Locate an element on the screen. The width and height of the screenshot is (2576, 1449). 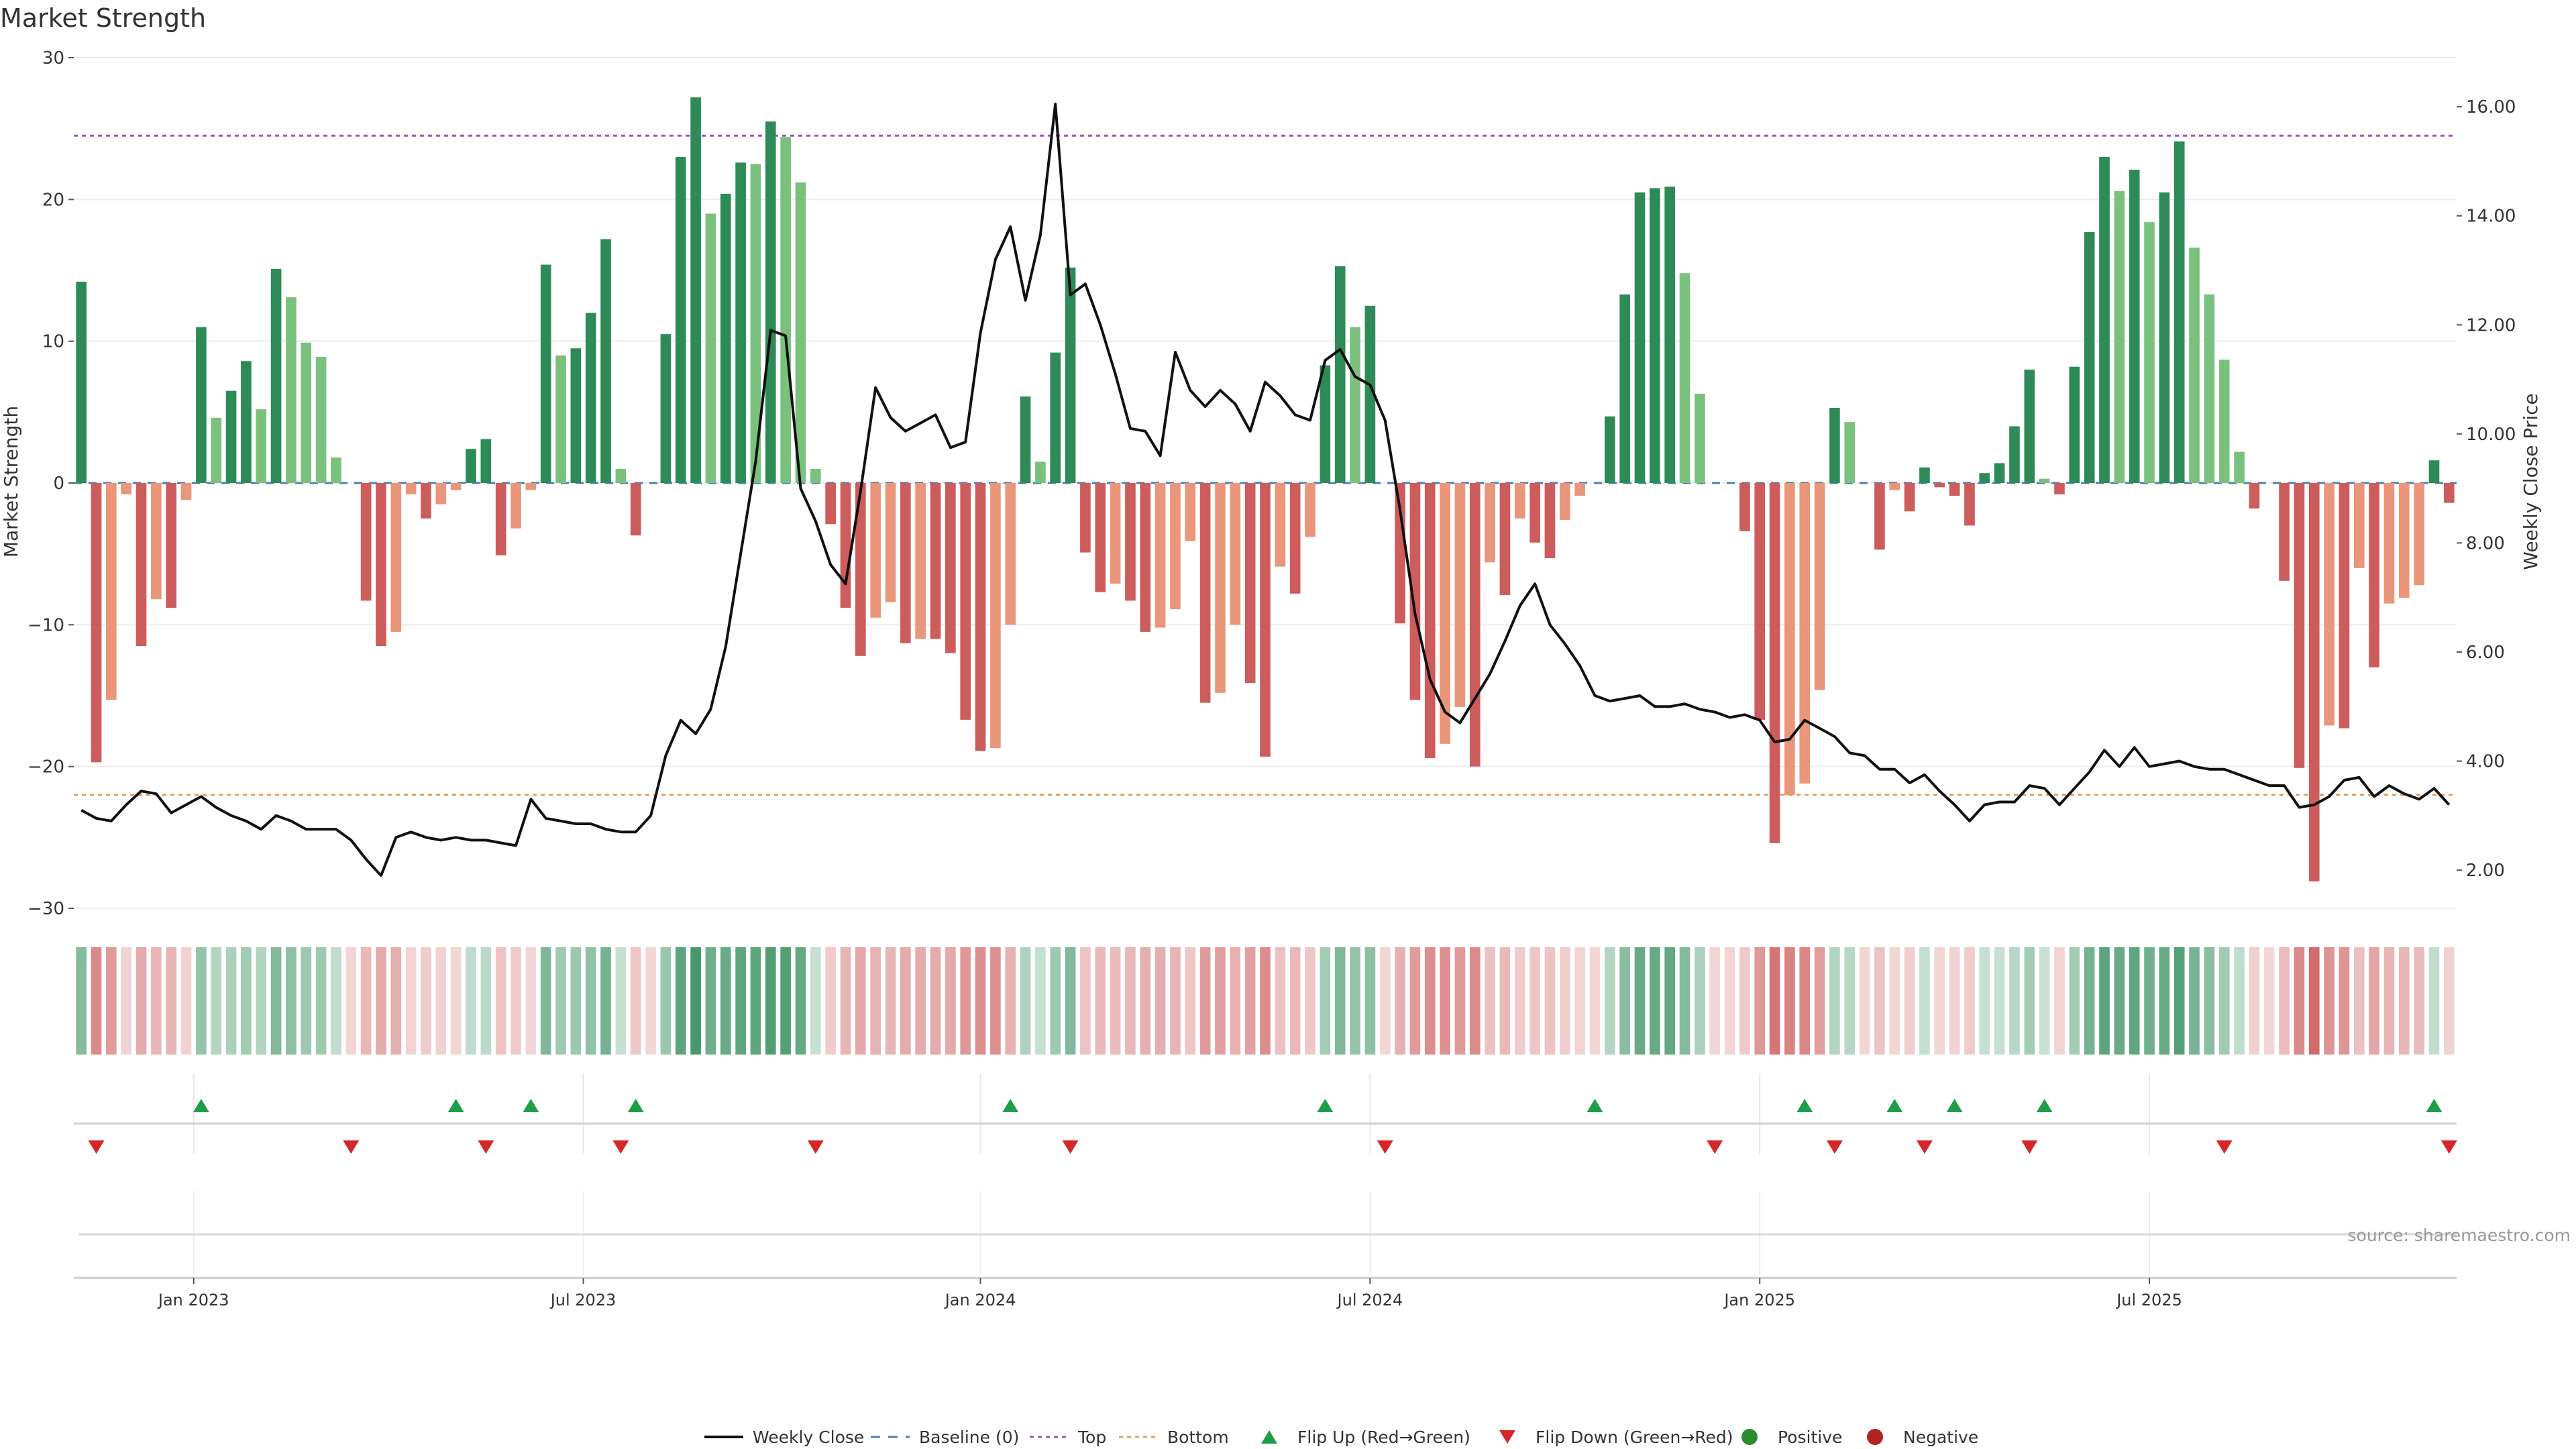
source-note: source: sharemaestro.com is located at coordinates (2459, 1235).